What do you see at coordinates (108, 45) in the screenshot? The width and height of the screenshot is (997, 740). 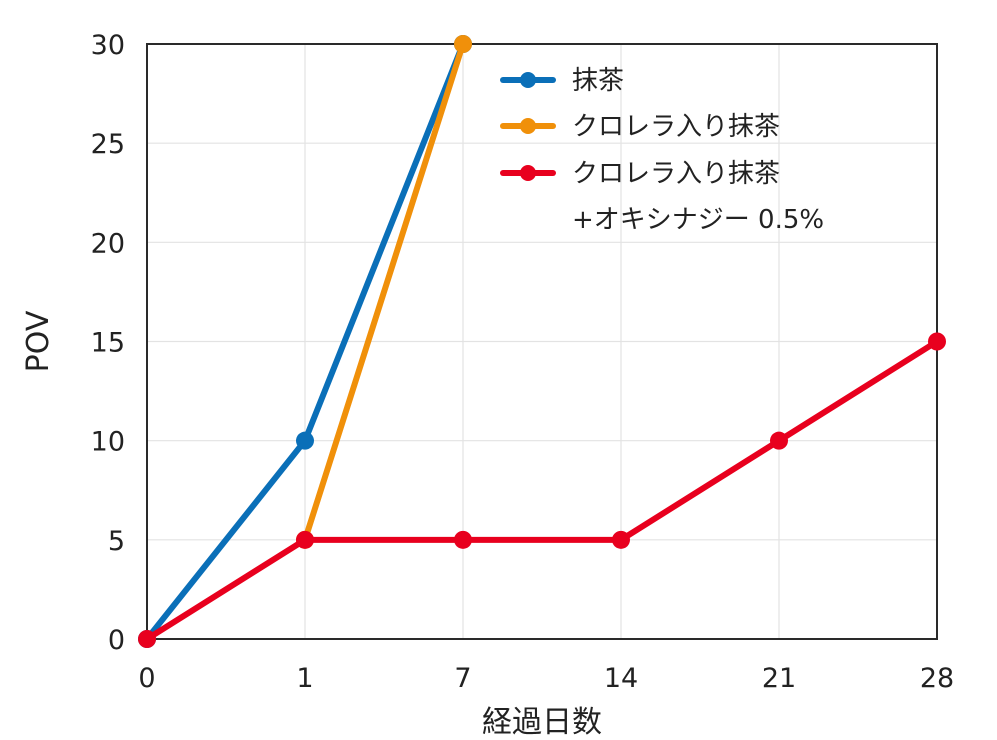 I see `y-tick-label: 30` at bounding box center [108, 45].